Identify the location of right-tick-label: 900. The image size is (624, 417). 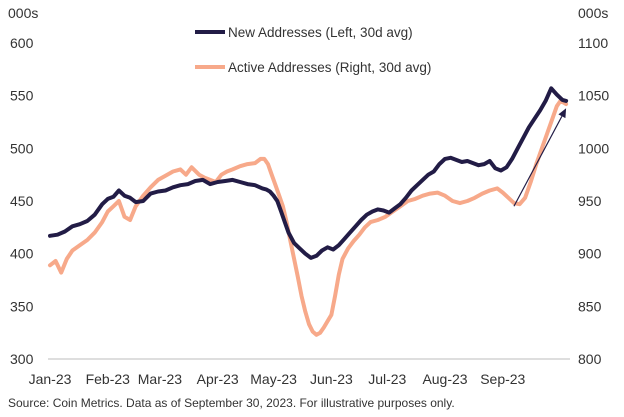
(590, 254).